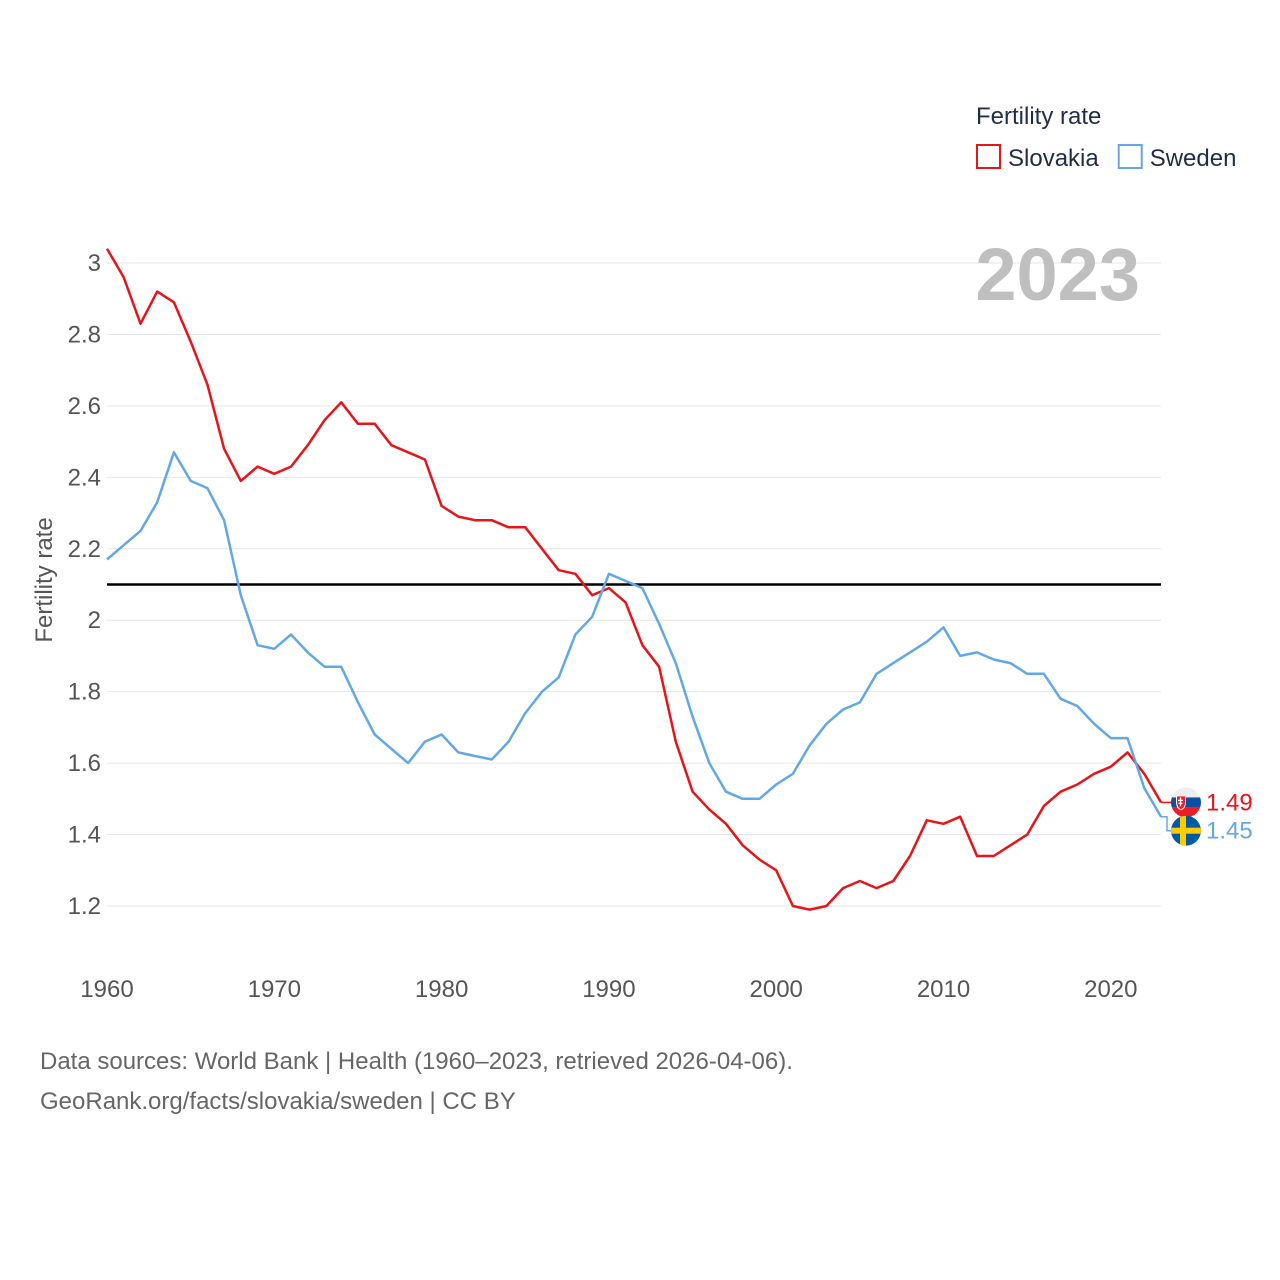 The width and height of the screenshot is (1280, 1280). I want to click on y-tick-label: 2.4, so click(84, 477).